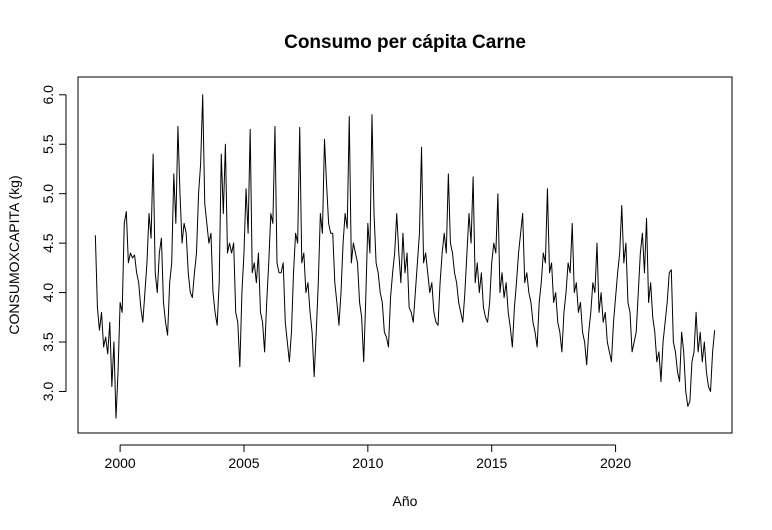  Describe the element at coordinates (405, 501) in the screenshot. I see `x-axis-label: Año` at that location.